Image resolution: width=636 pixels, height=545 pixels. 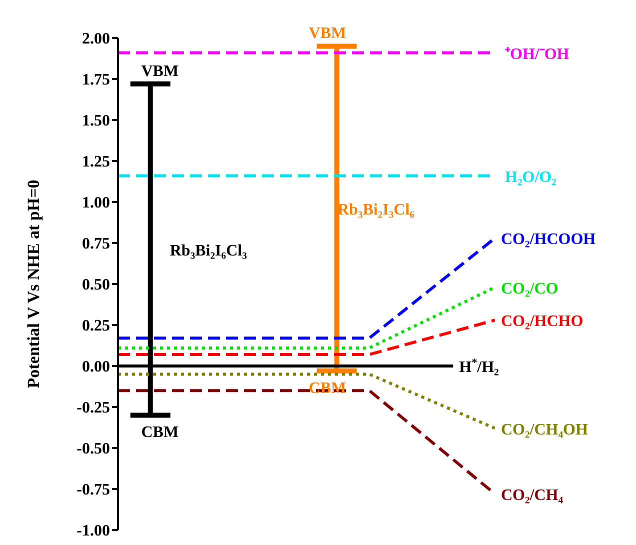 I want to click on y-axis-title: Potential V Vs NHE at pH=0, so click(x=34, y=284).